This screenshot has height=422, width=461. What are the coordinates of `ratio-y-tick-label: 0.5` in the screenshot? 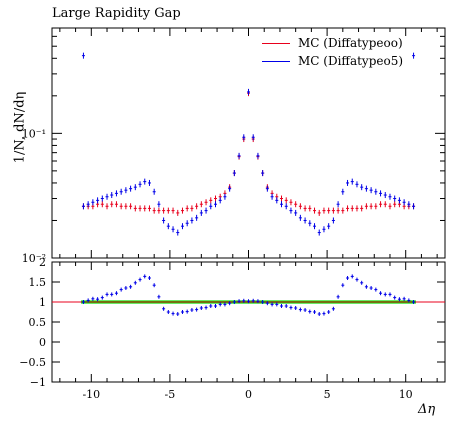 It's located at (38, 322).